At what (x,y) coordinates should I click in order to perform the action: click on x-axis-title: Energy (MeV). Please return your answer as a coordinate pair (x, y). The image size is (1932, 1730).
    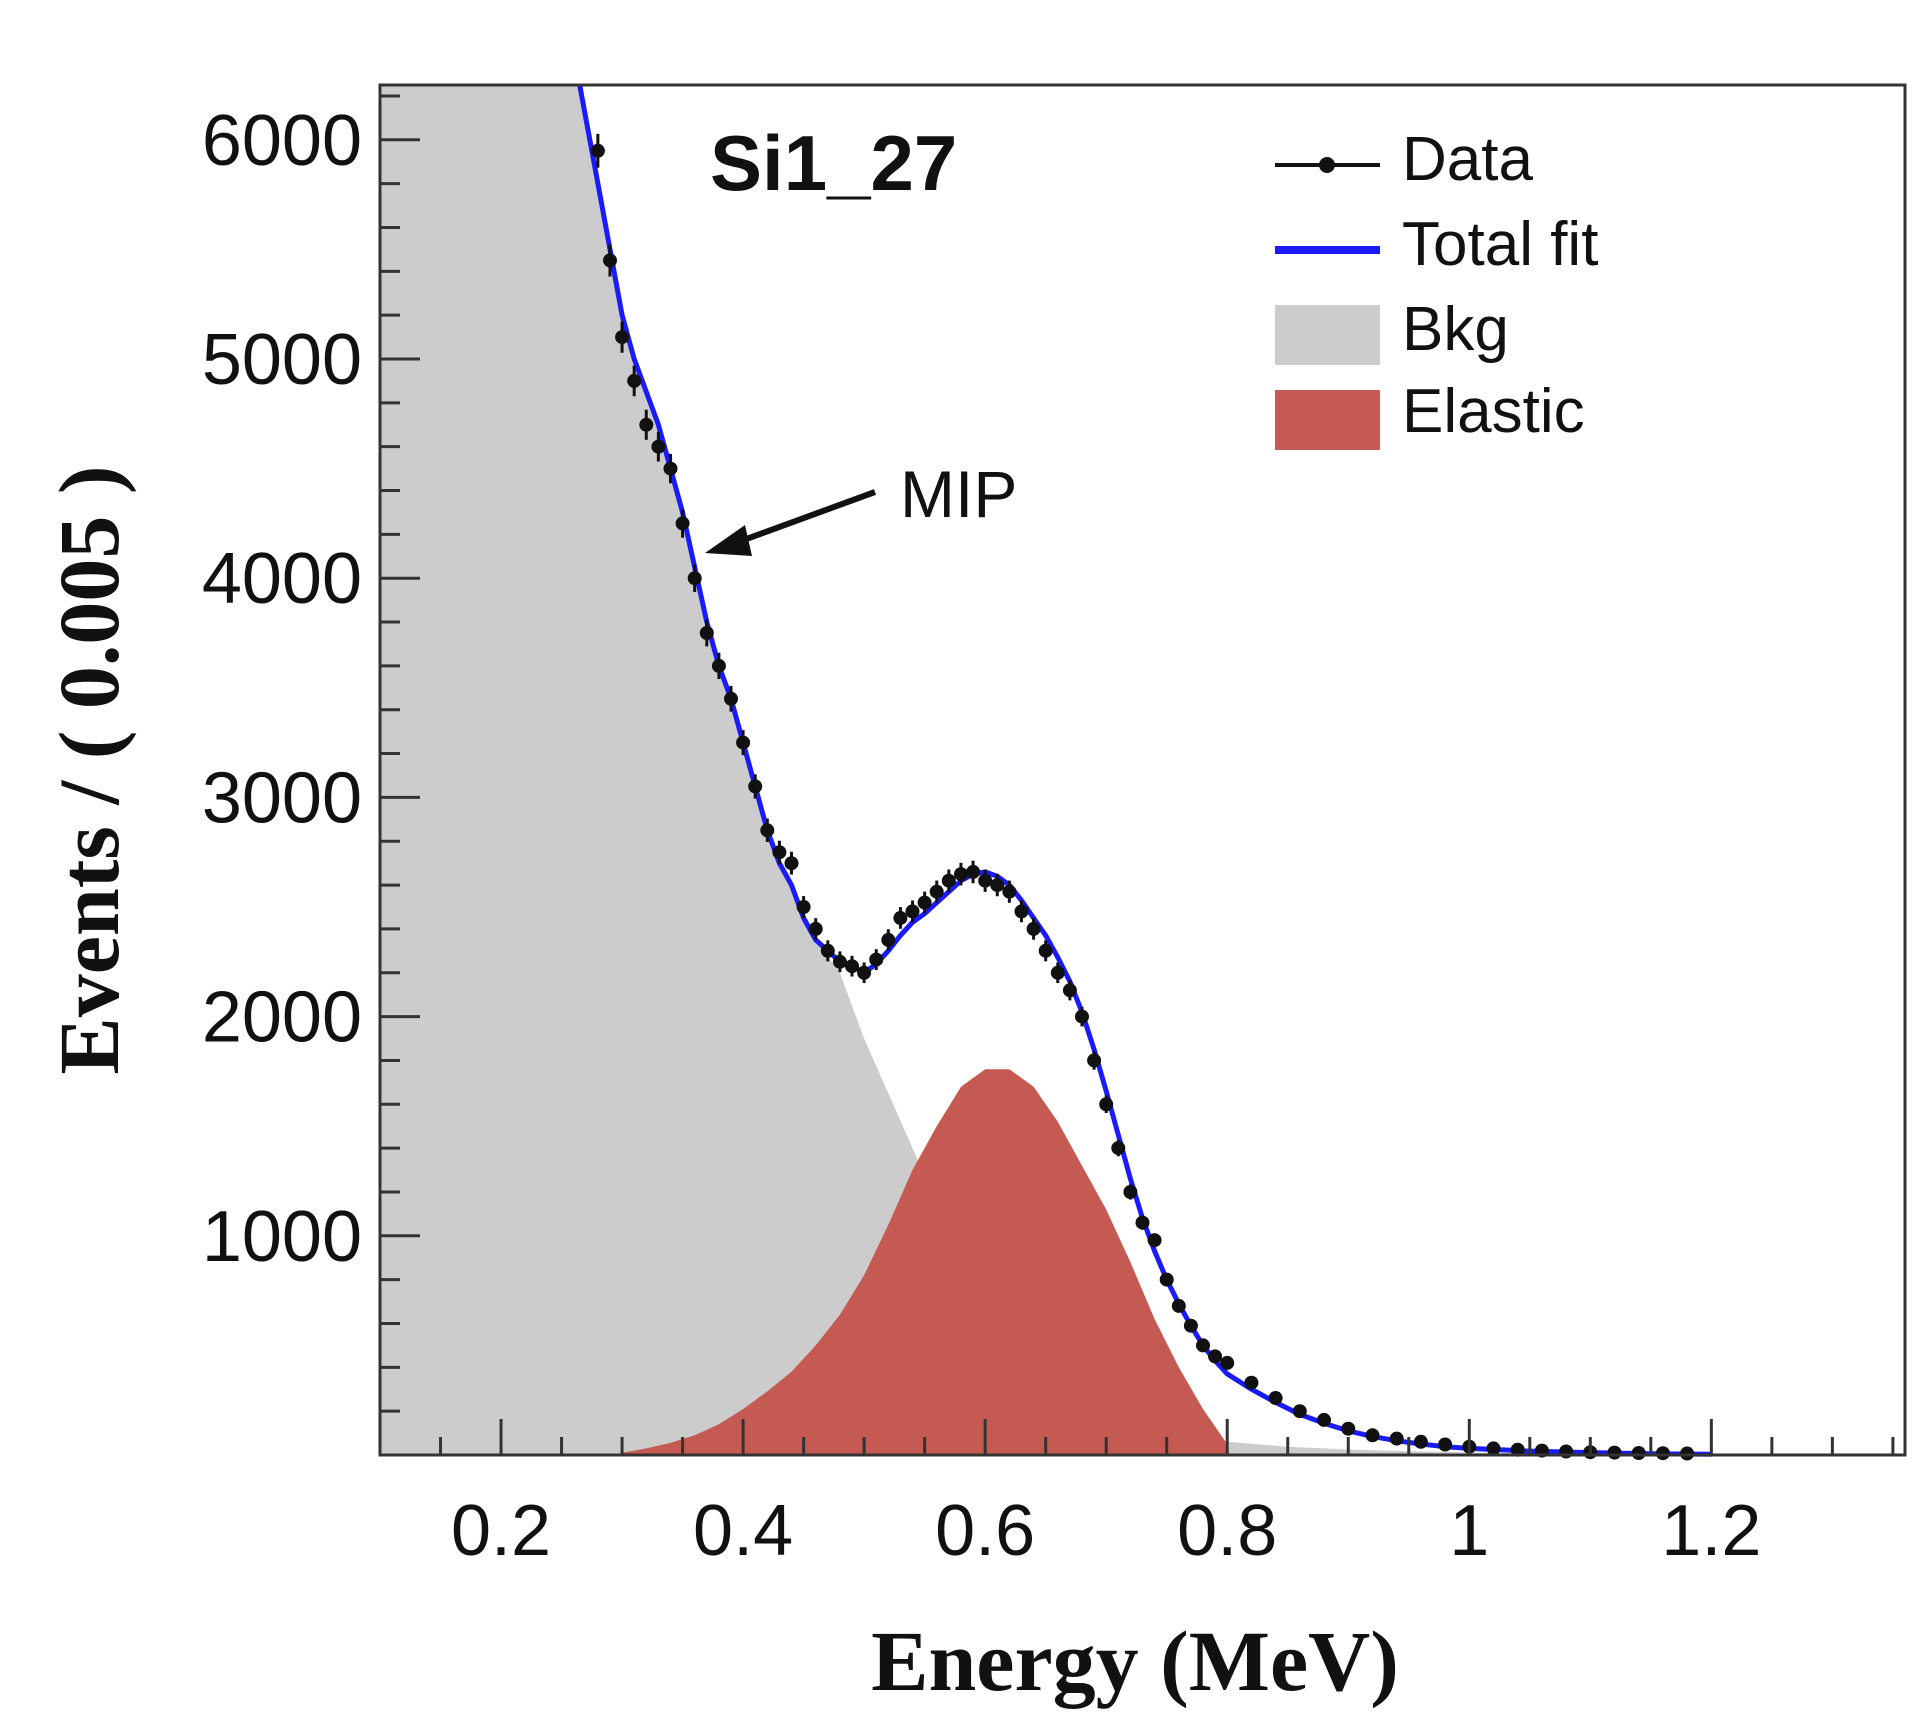
    Looking at the image, I should click on (1135, 1661).